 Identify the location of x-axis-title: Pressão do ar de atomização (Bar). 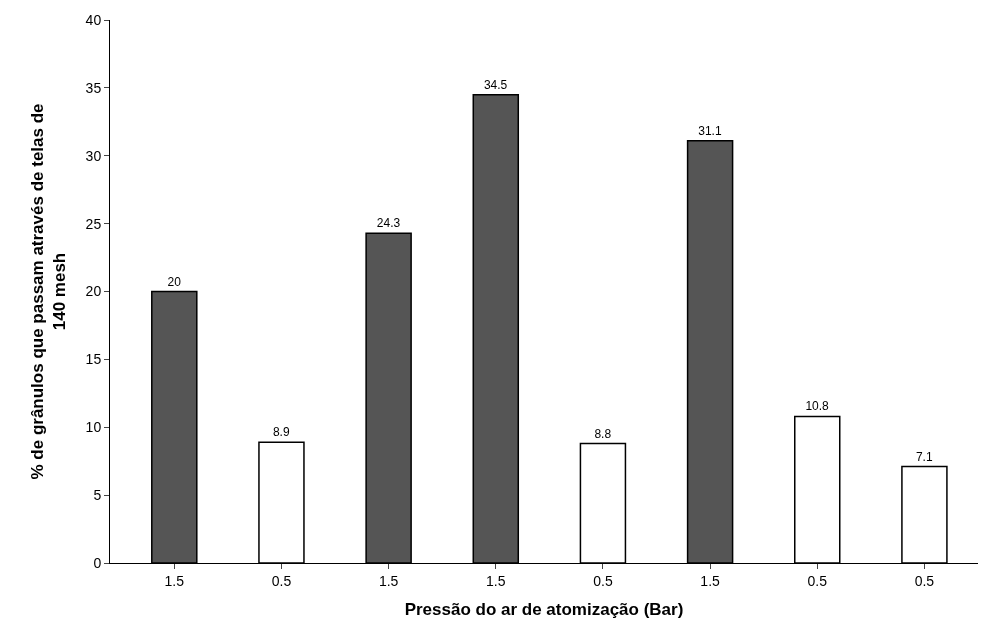
(544, 610).